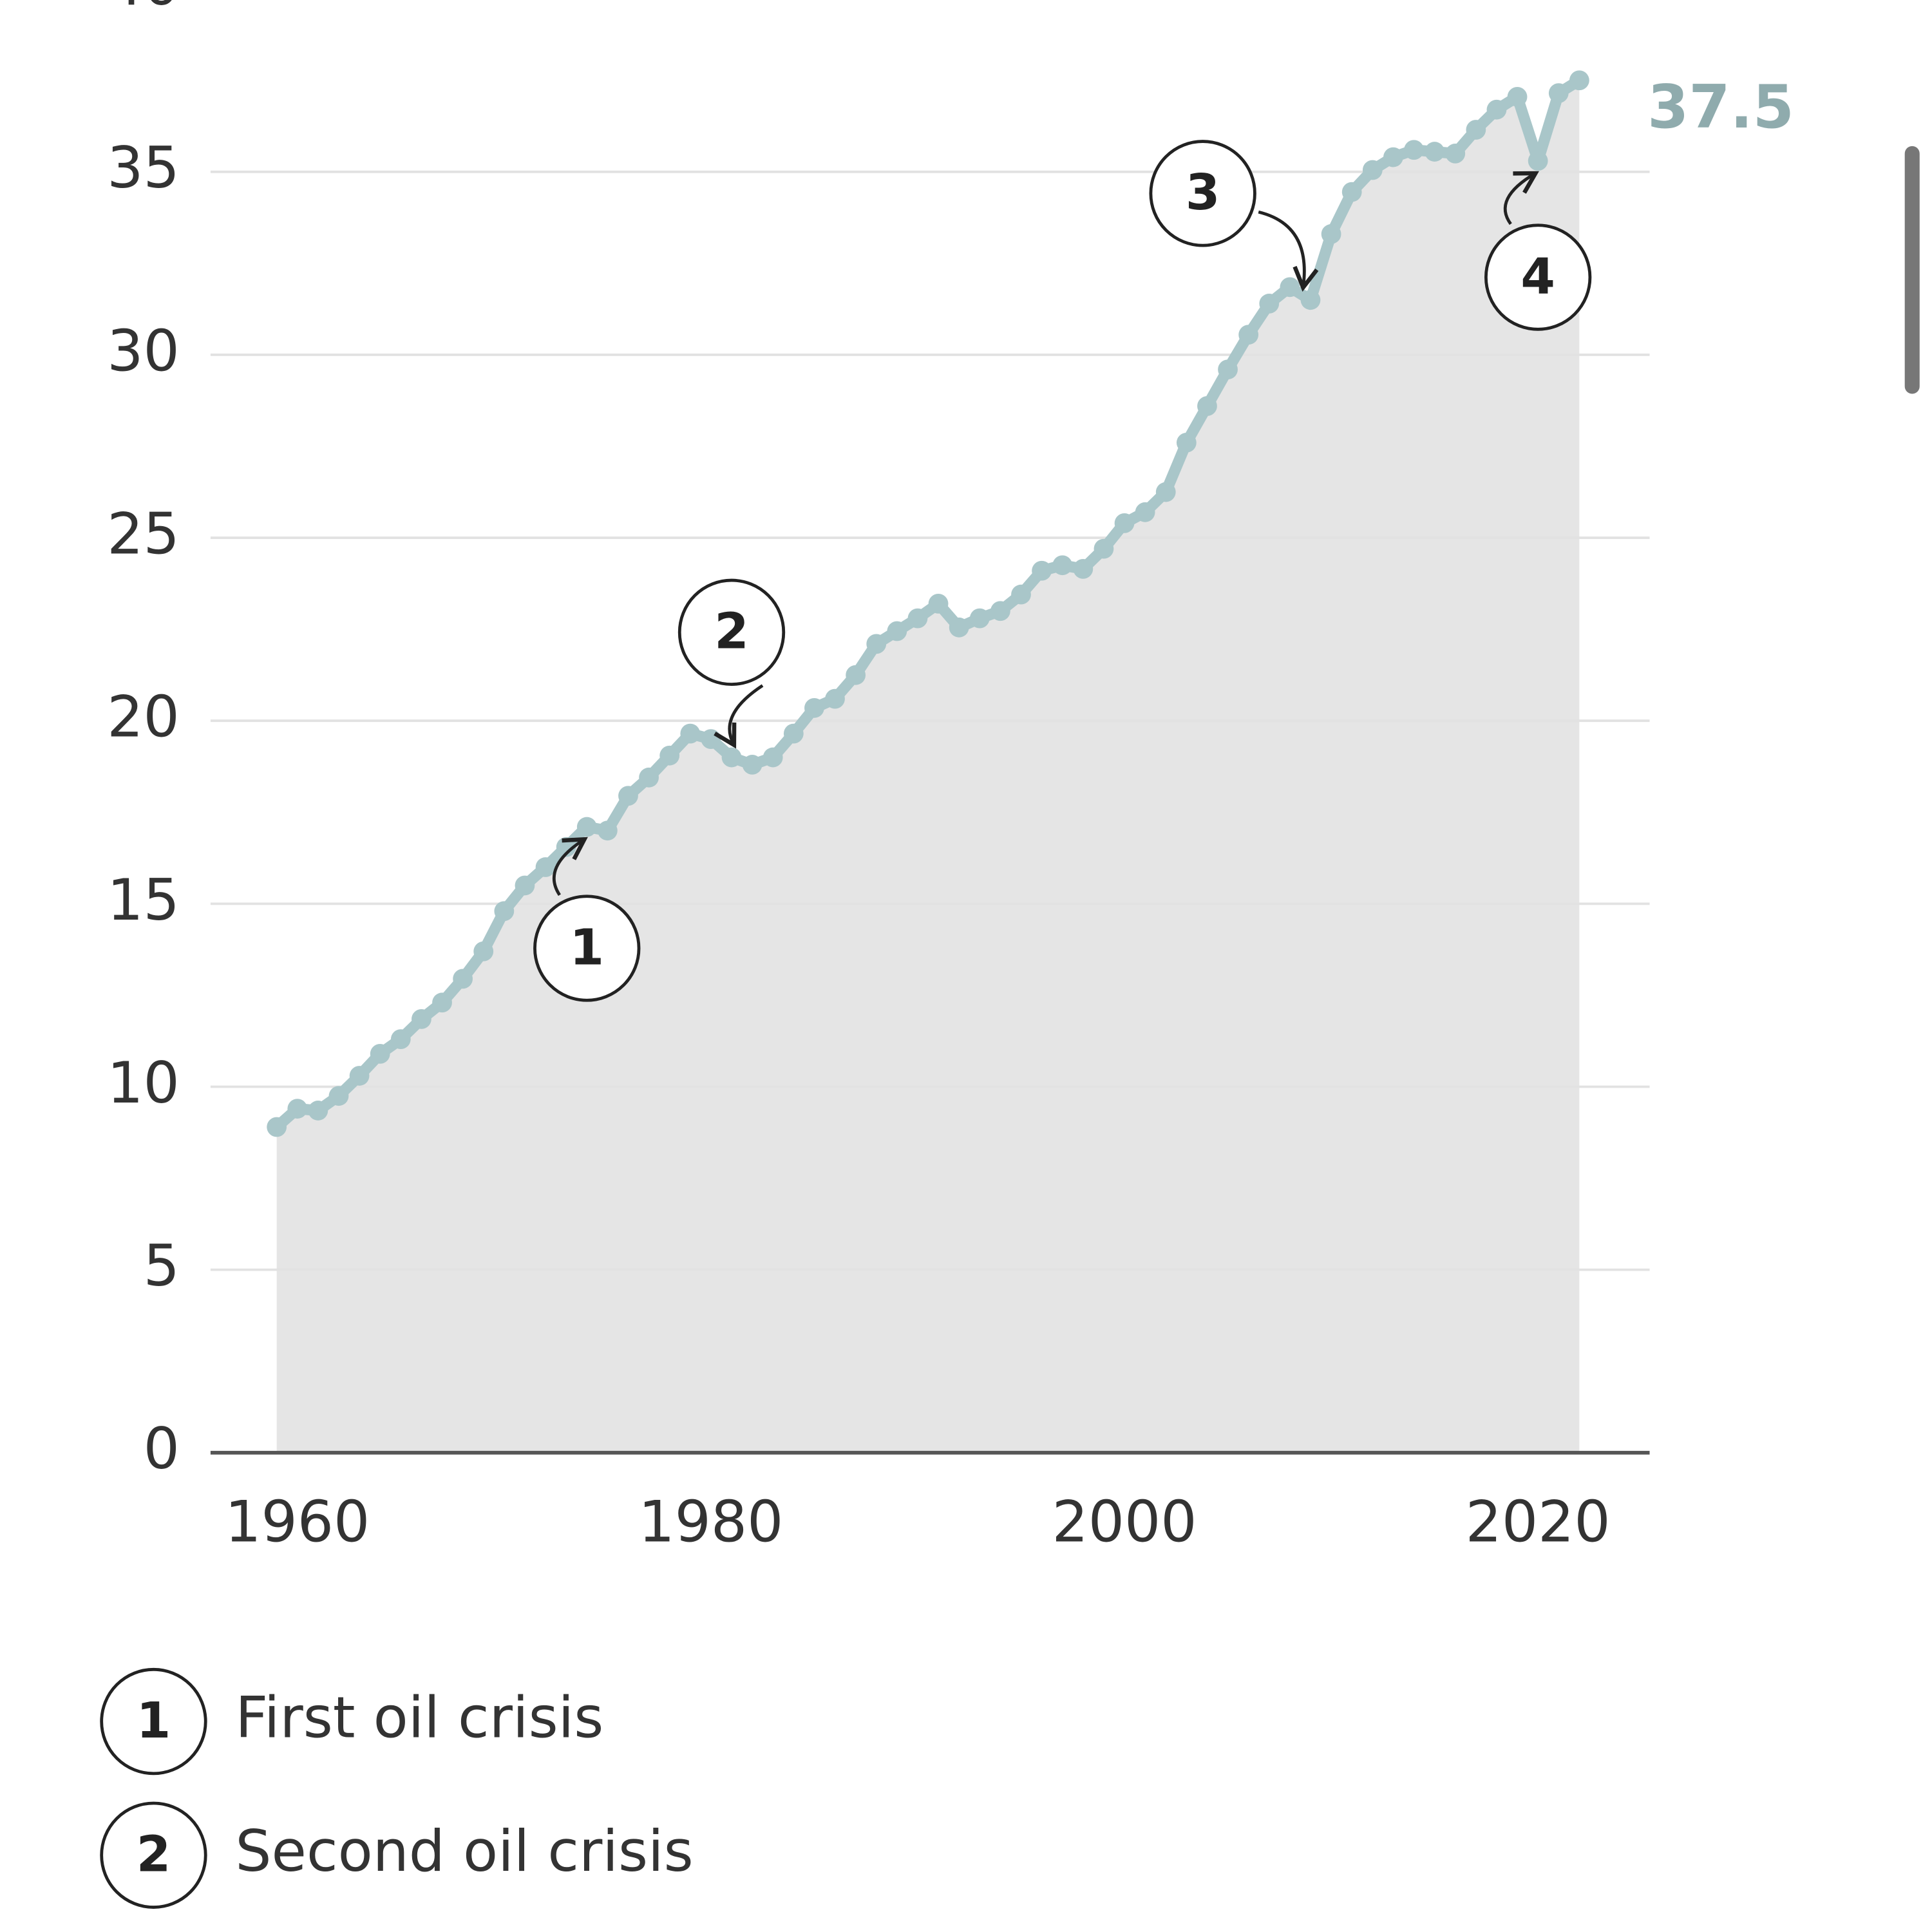 This screenshot has width=1932, height=1932. I want to click on legend-text: First oil crisis, so click(419, 1717).